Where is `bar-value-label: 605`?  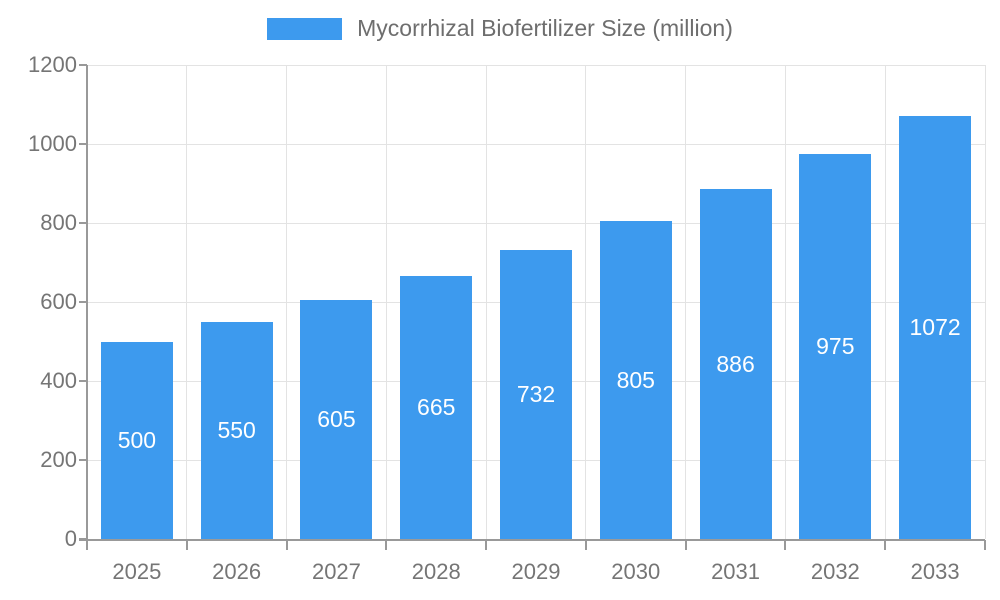 bar-value-label: 605 is located at coordinates (336, 419).